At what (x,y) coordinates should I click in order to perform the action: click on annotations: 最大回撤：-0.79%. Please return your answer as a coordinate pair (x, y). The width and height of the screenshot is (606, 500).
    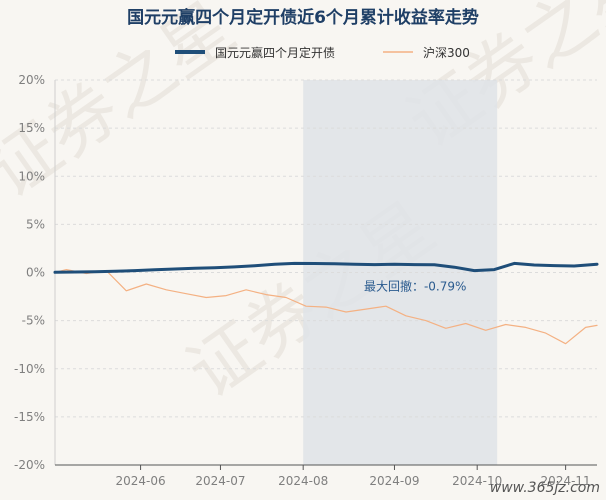
    Looking at the image, I should click on (415, 285).